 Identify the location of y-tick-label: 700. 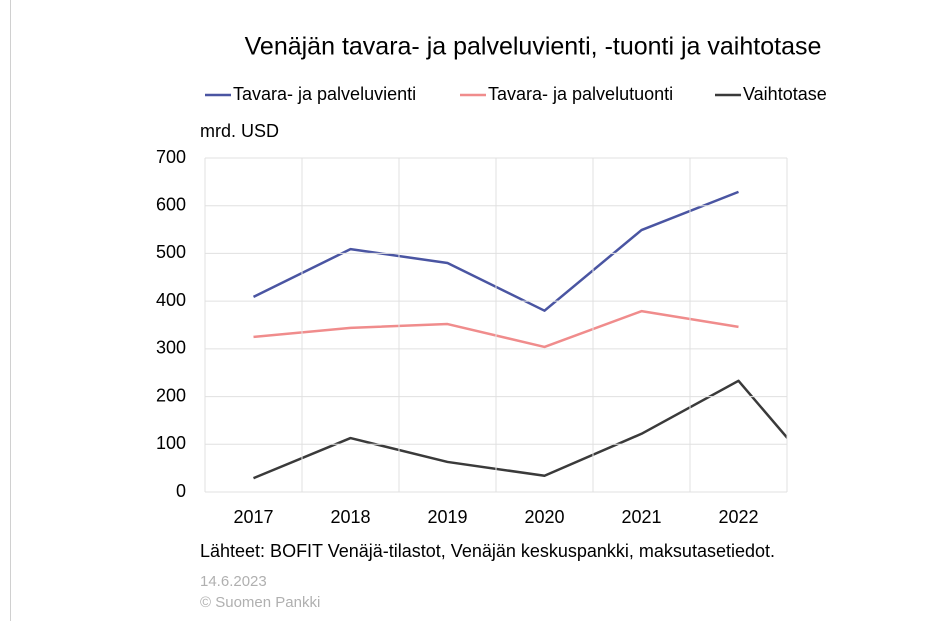
(171, 157).